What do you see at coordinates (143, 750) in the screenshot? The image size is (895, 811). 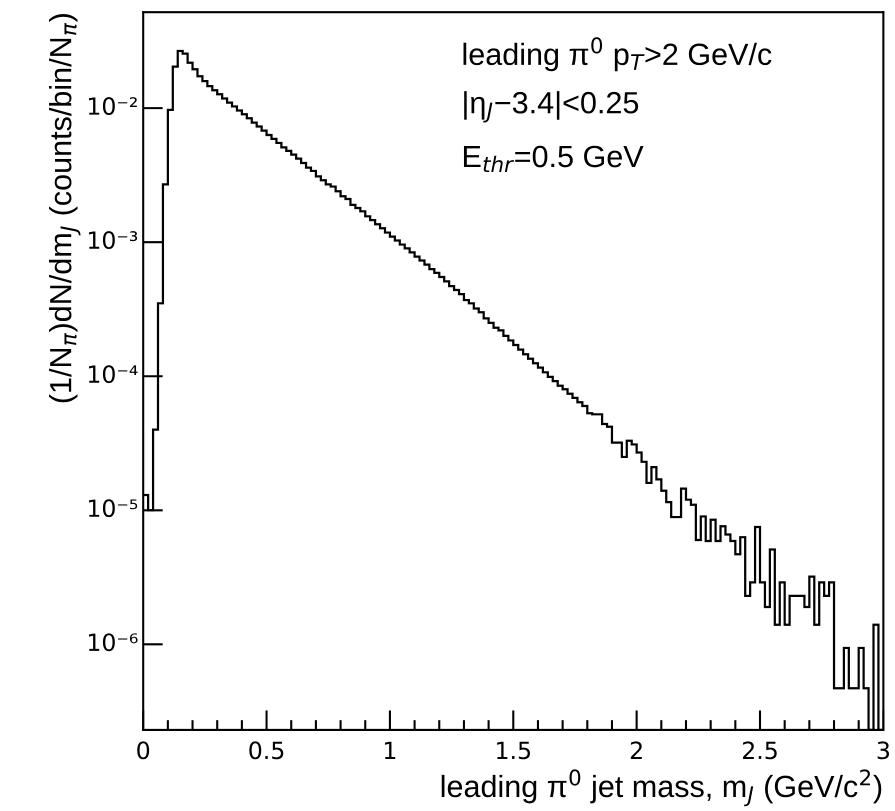 I see `x-tick-label: 0` at bounding box center [143, 750].